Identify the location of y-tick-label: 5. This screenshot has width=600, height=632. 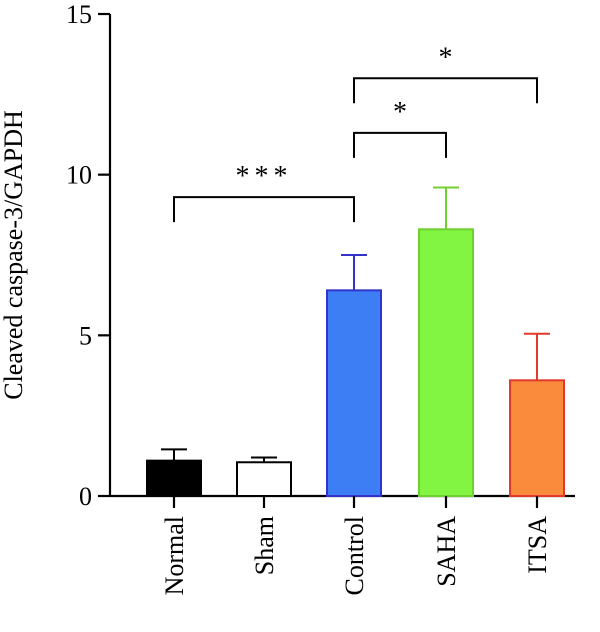
(85, 335).